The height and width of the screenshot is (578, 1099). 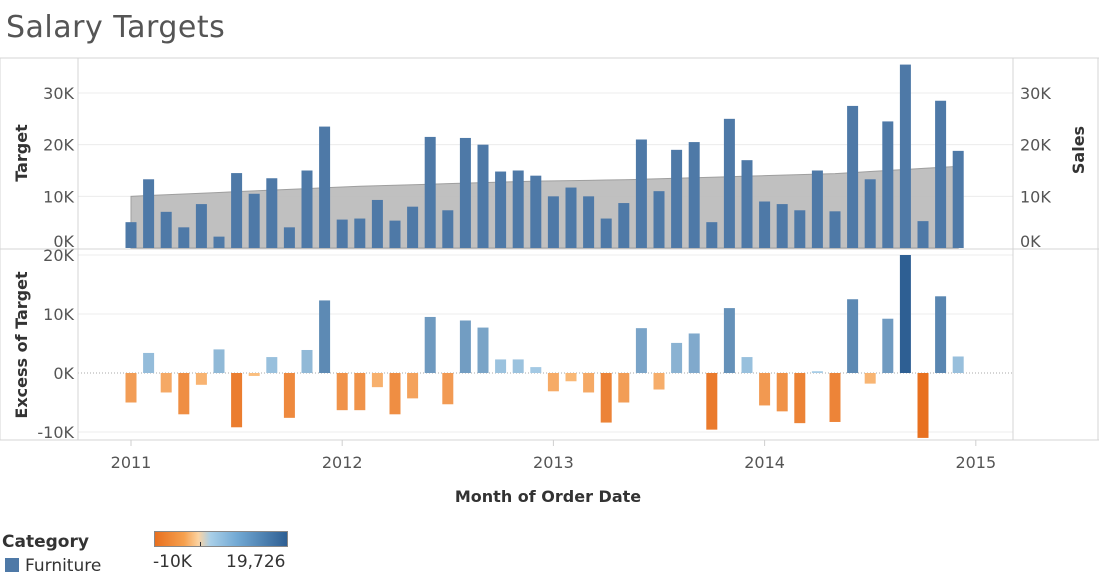 I want to click on legend-item-furniture: Furniture, so click(x=53, y=566).